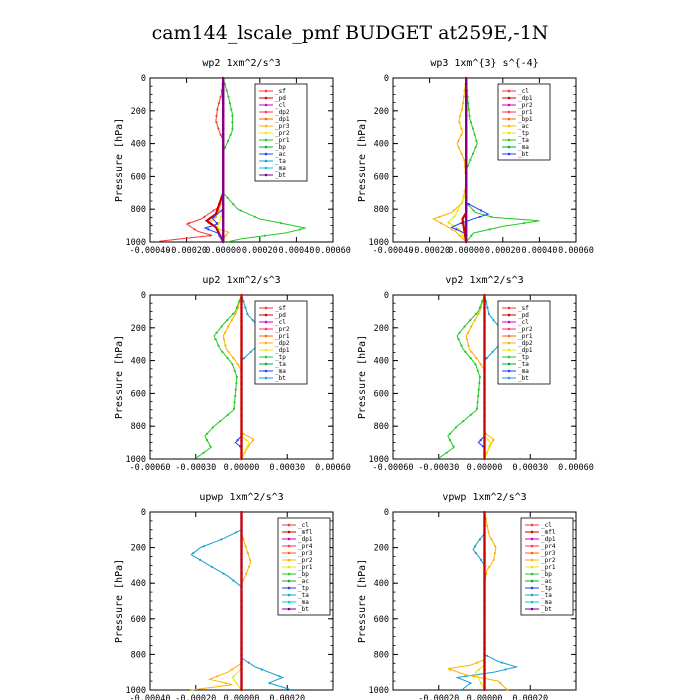  I want to click on y-tick-label: 800, so click(381, 210).